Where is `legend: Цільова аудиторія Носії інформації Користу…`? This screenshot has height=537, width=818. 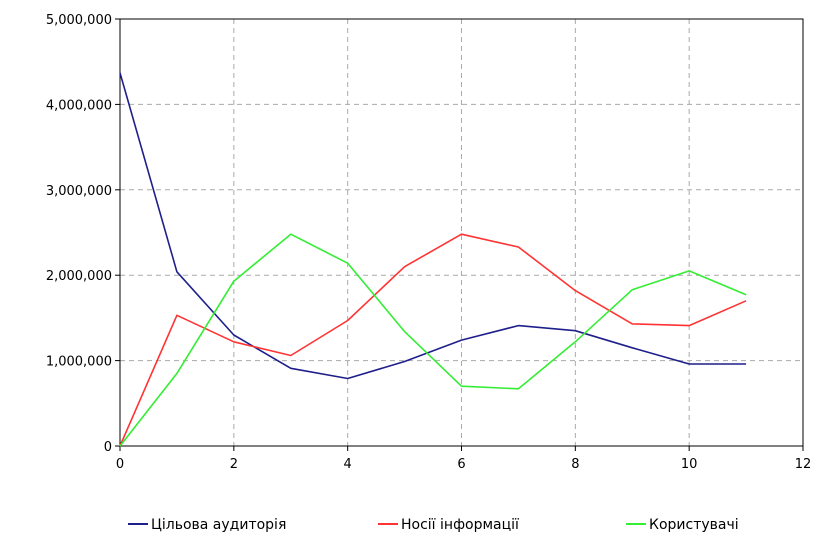 legend: Цільова аудиторія Носії інформації Користу… is located at coordinates (433, 525).